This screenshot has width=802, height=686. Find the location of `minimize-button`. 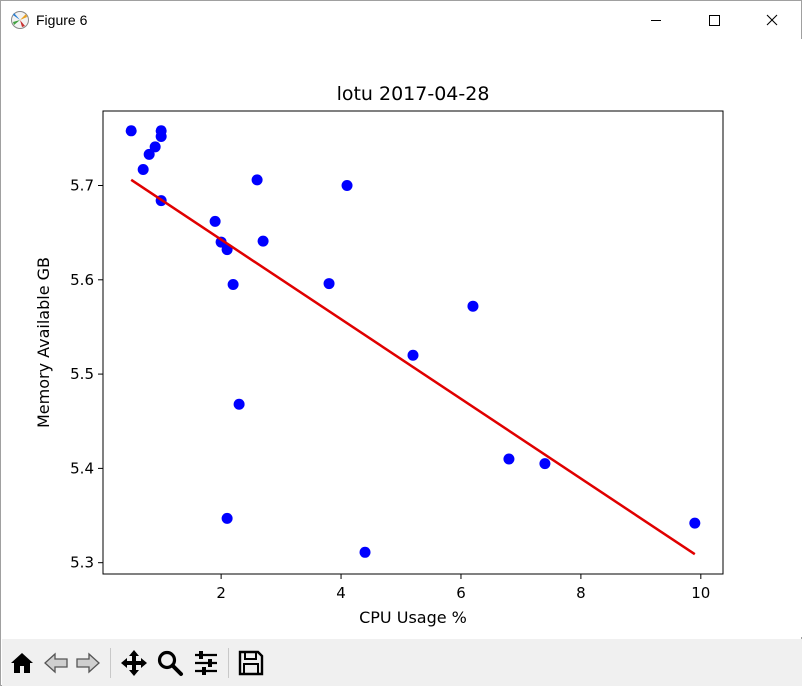

minimize-button is located at coordinates (656, 20).